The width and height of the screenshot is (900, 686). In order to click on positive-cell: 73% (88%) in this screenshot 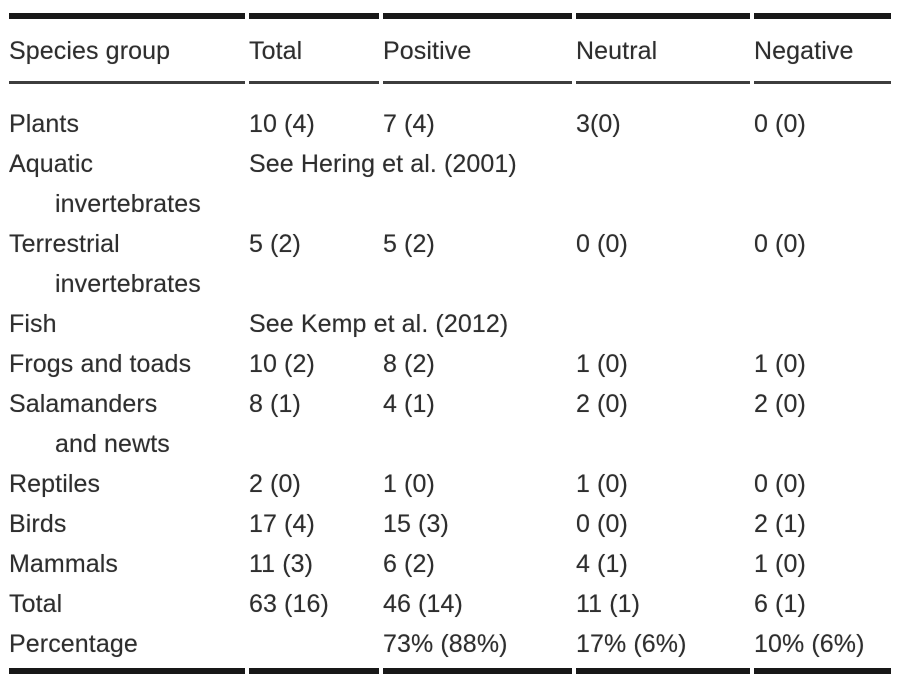, I will do `click(477, 649)`.